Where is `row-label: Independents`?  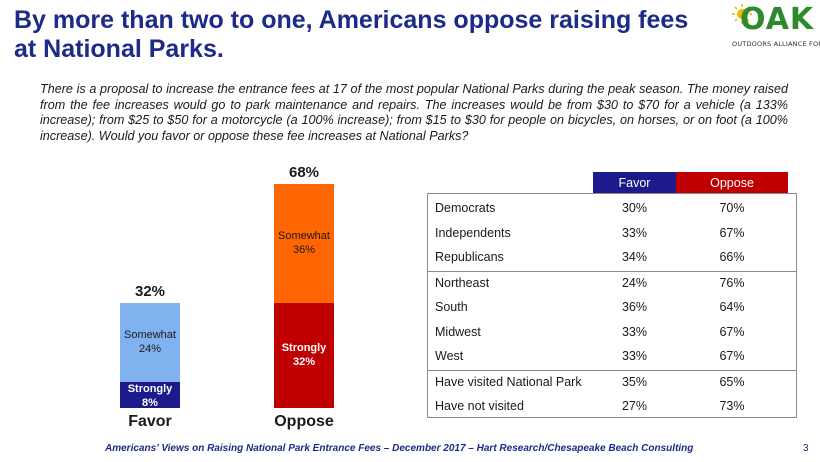 row-label: Independents is located at coordinates (473, 232).